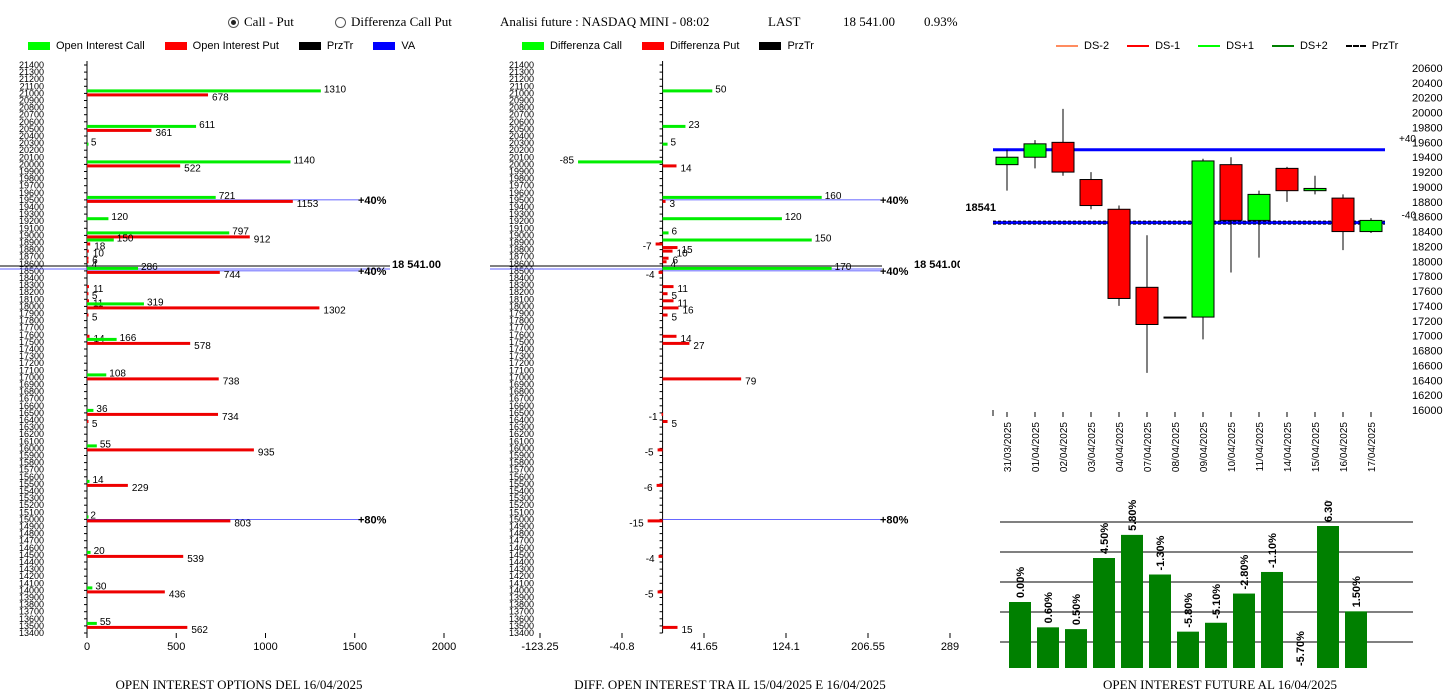 Image resolution: width=1456 pixels, height=695 pixels. What do you see at coordinates (521, 129) in the screenshot?
I see `y-tick-label: 20500` at bounding box center [521, 129].